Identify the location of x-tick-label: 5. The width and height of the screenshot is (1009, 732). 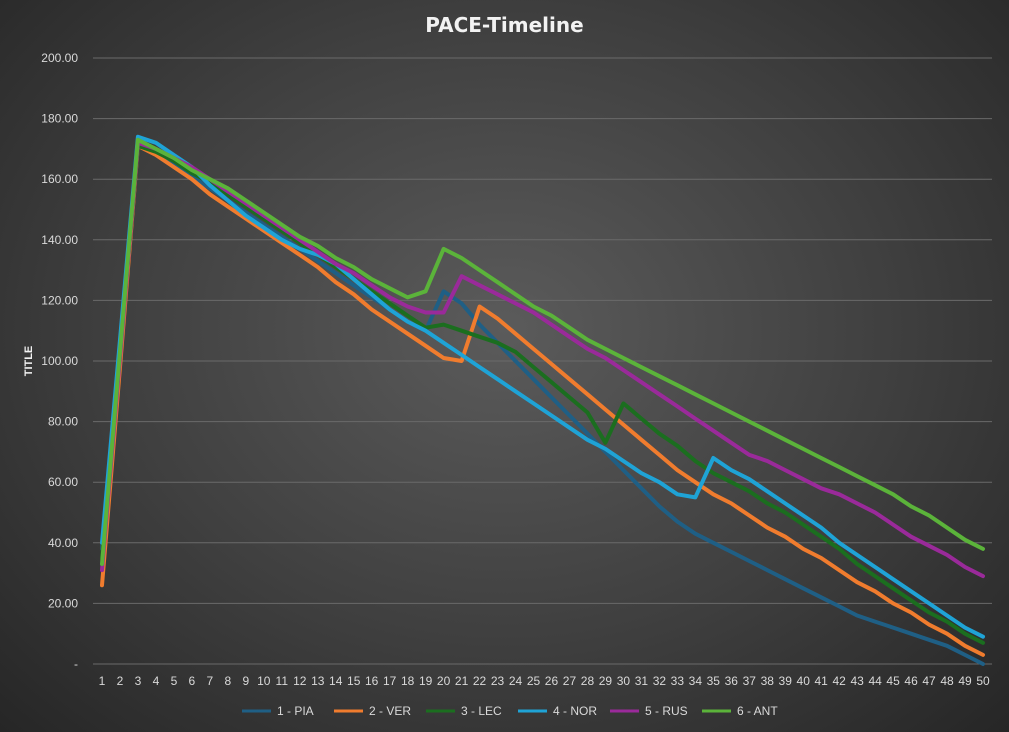
(174, 681).